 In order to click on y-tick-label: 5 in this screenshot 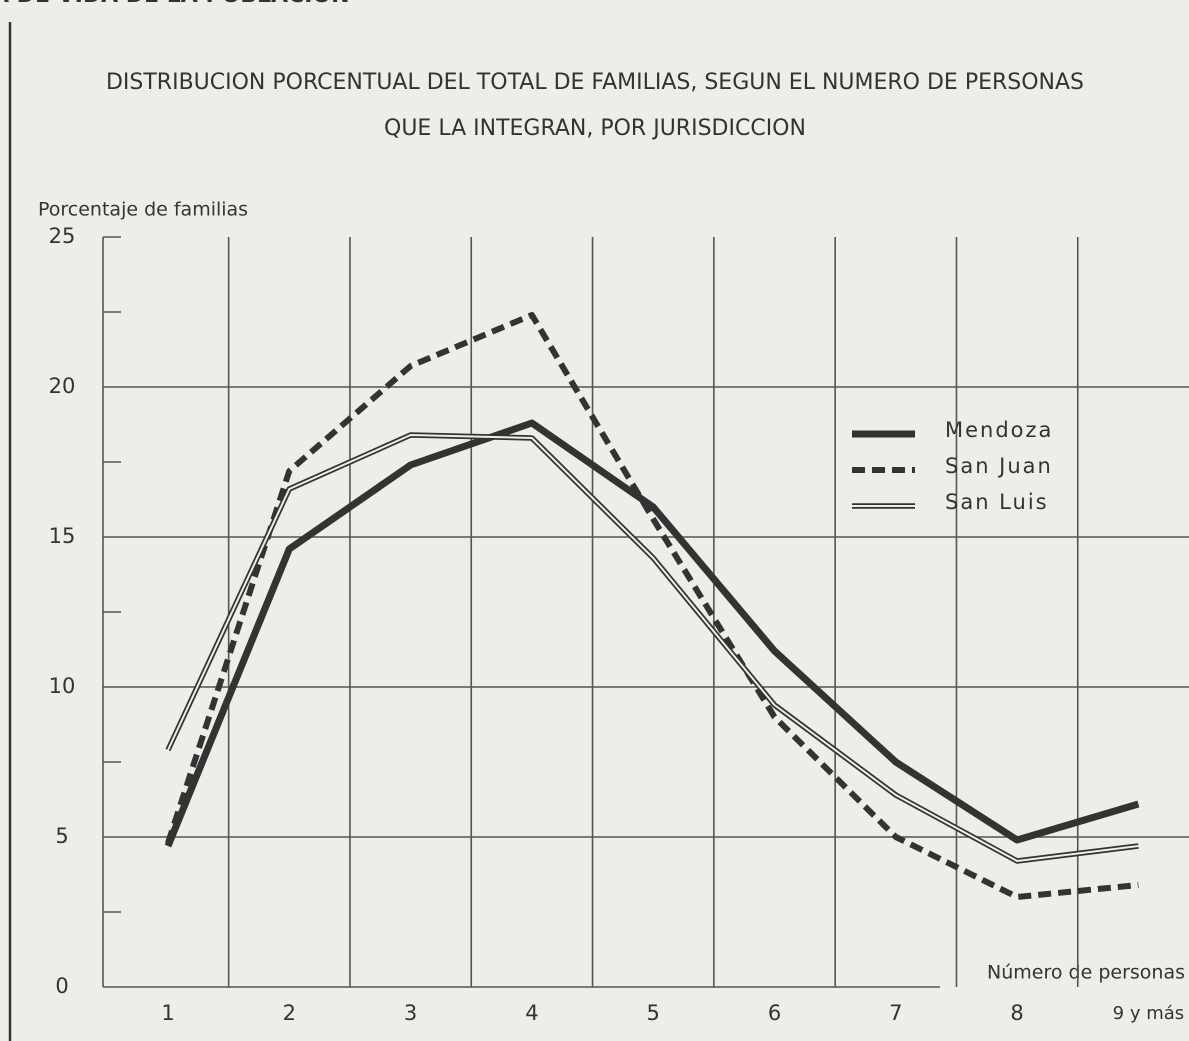, I will do `click(61, 836)`.